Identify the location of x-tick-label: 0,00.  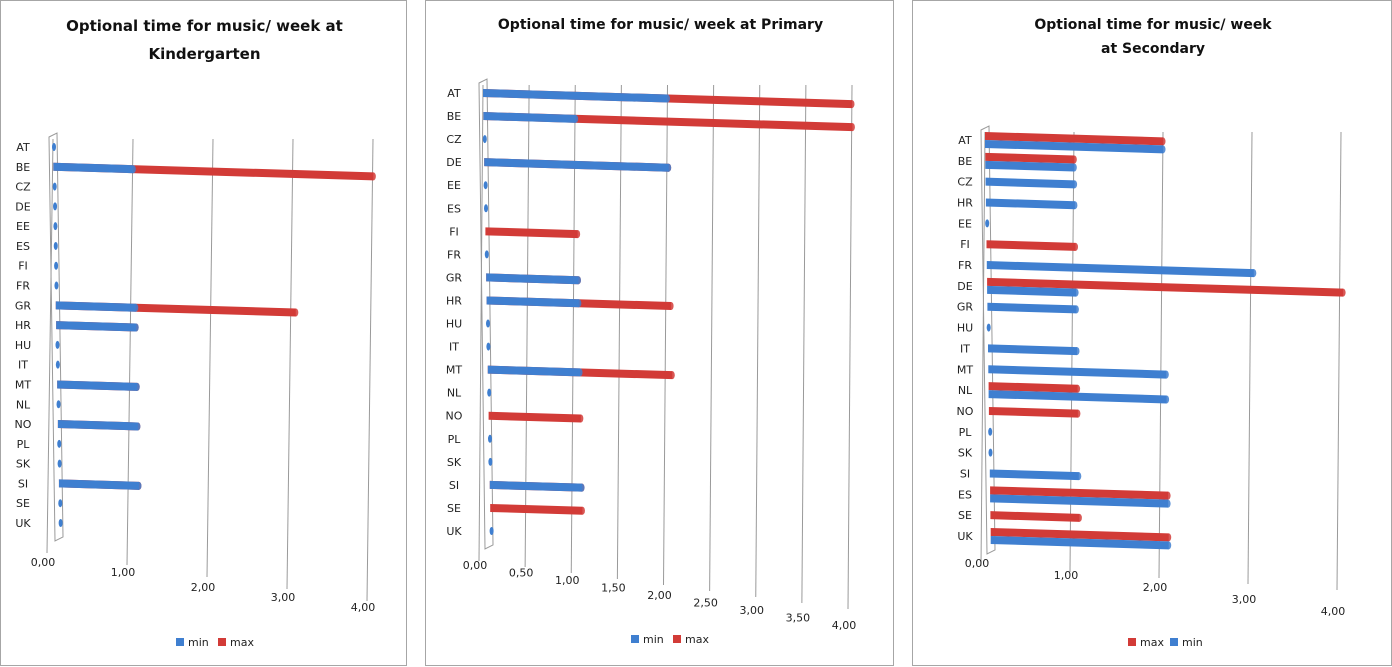
(977, 563).